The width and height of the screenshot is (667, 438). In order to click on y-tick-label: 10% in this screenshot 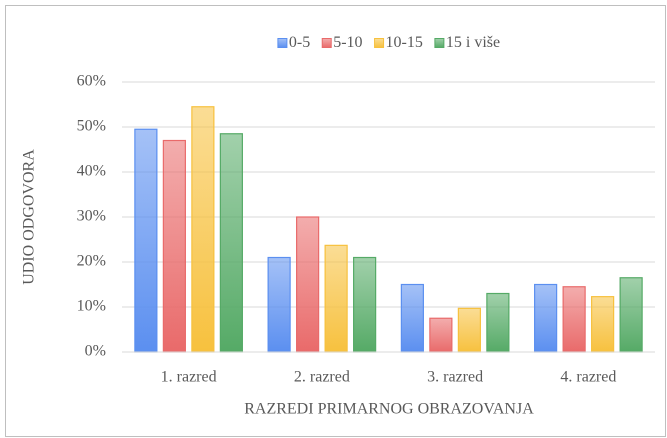, I will do `click(91, 306)`.